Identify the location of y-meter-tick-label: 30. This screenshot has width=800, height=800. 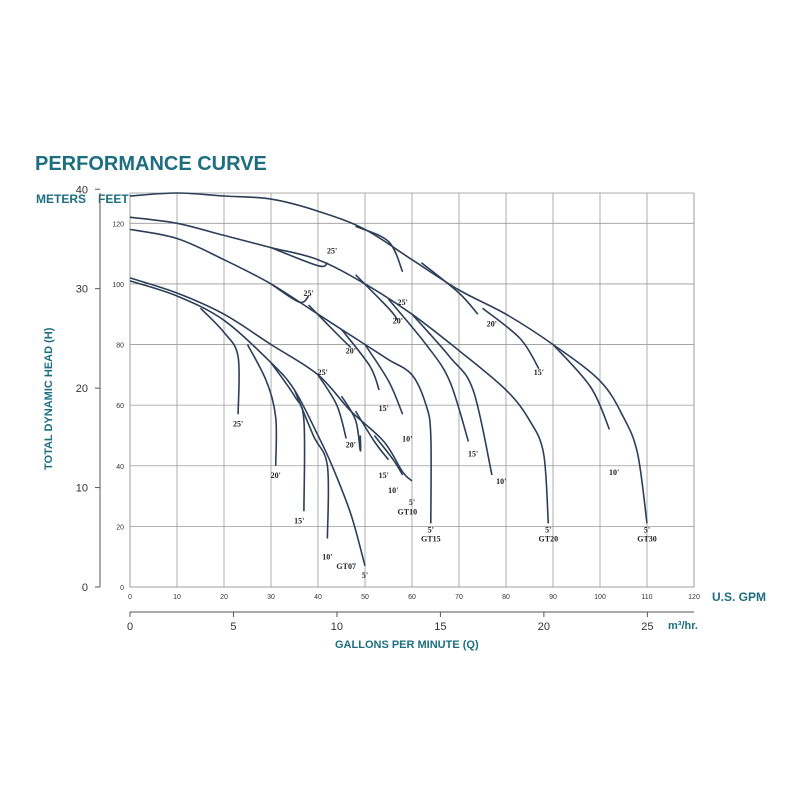
(82, 290).